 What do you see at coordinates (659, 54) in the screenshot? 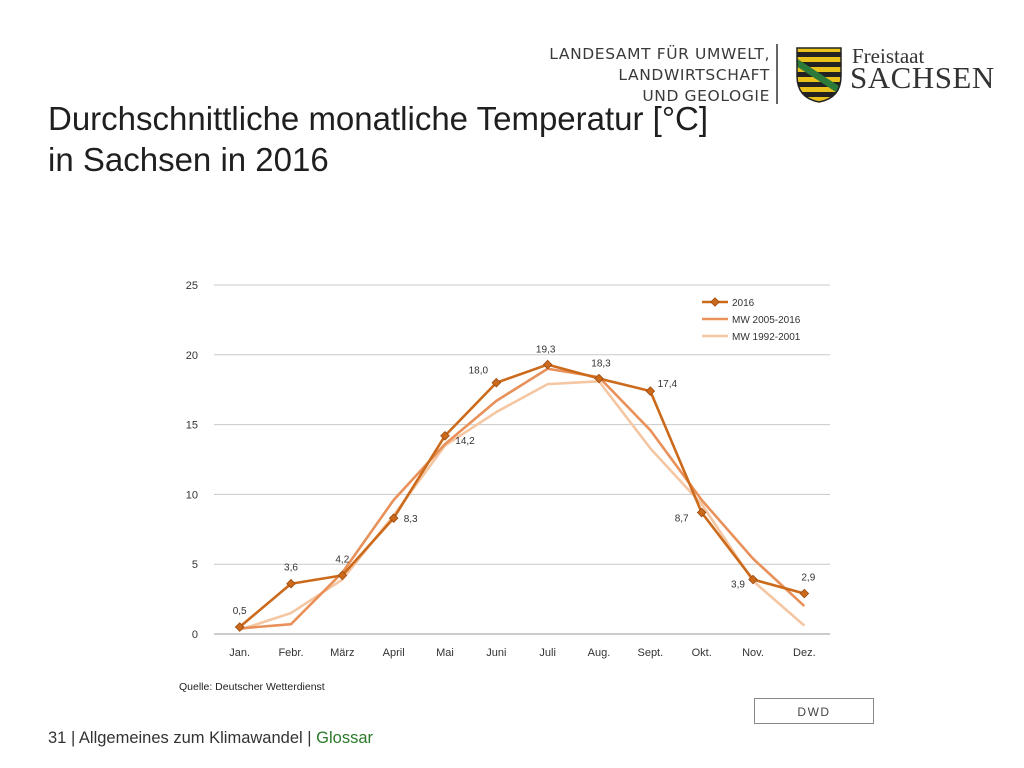
I see `org-line-1: LANDESAMT FÜR UMWELT,` at bounding box center [659, 54].